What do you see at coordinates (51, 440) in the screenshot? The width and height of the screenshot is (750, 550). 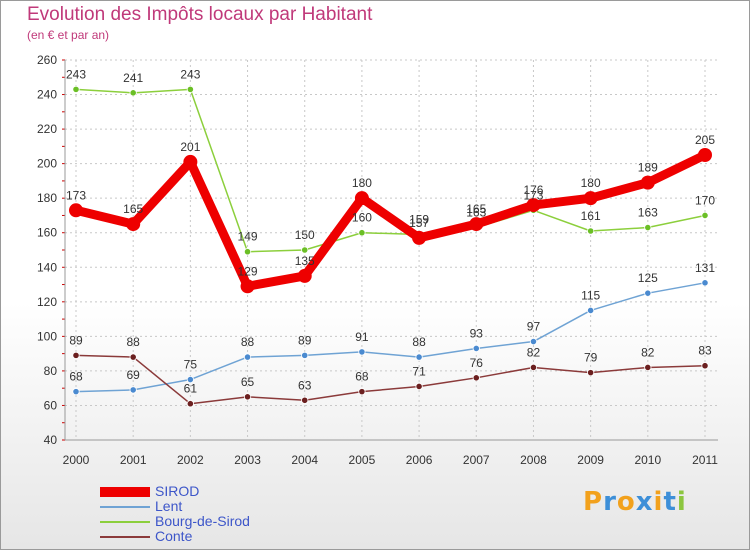 I see `y-tick-label: 40` at bounding box center [51, 440].